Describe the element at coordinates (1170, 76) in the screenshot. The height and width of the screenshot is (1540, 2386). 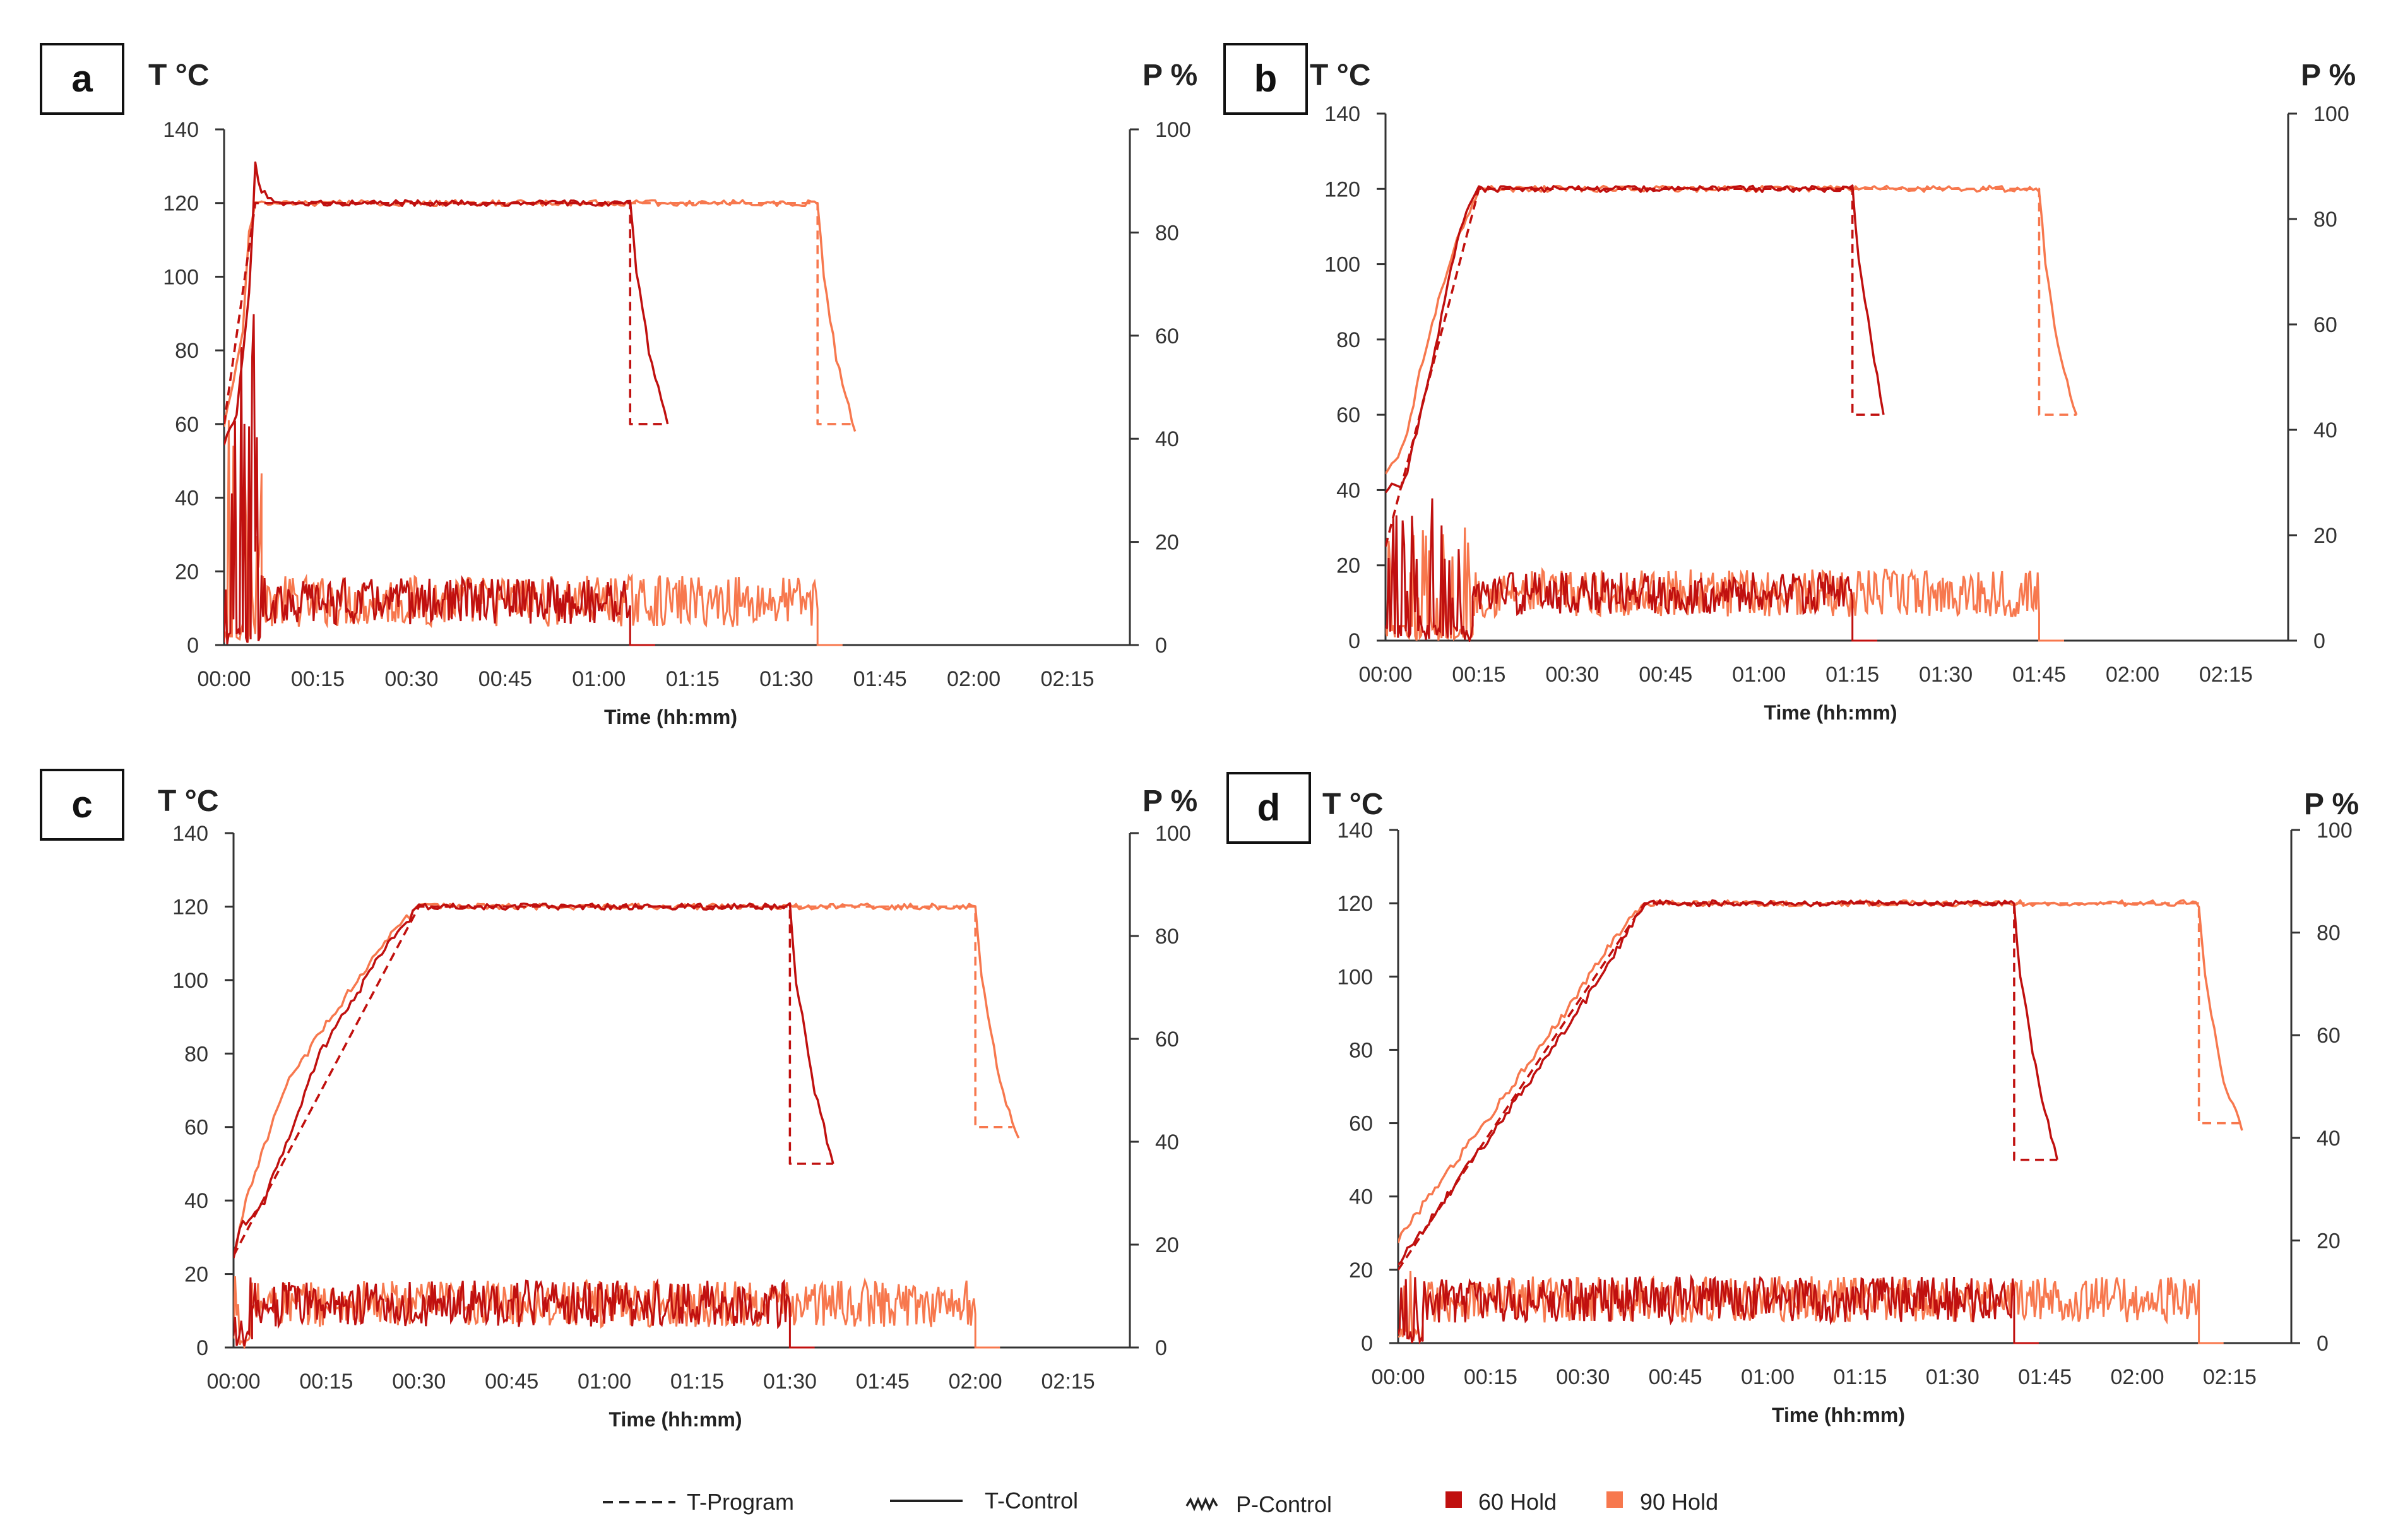
I see `panel-a-y2label: P %` at that location.